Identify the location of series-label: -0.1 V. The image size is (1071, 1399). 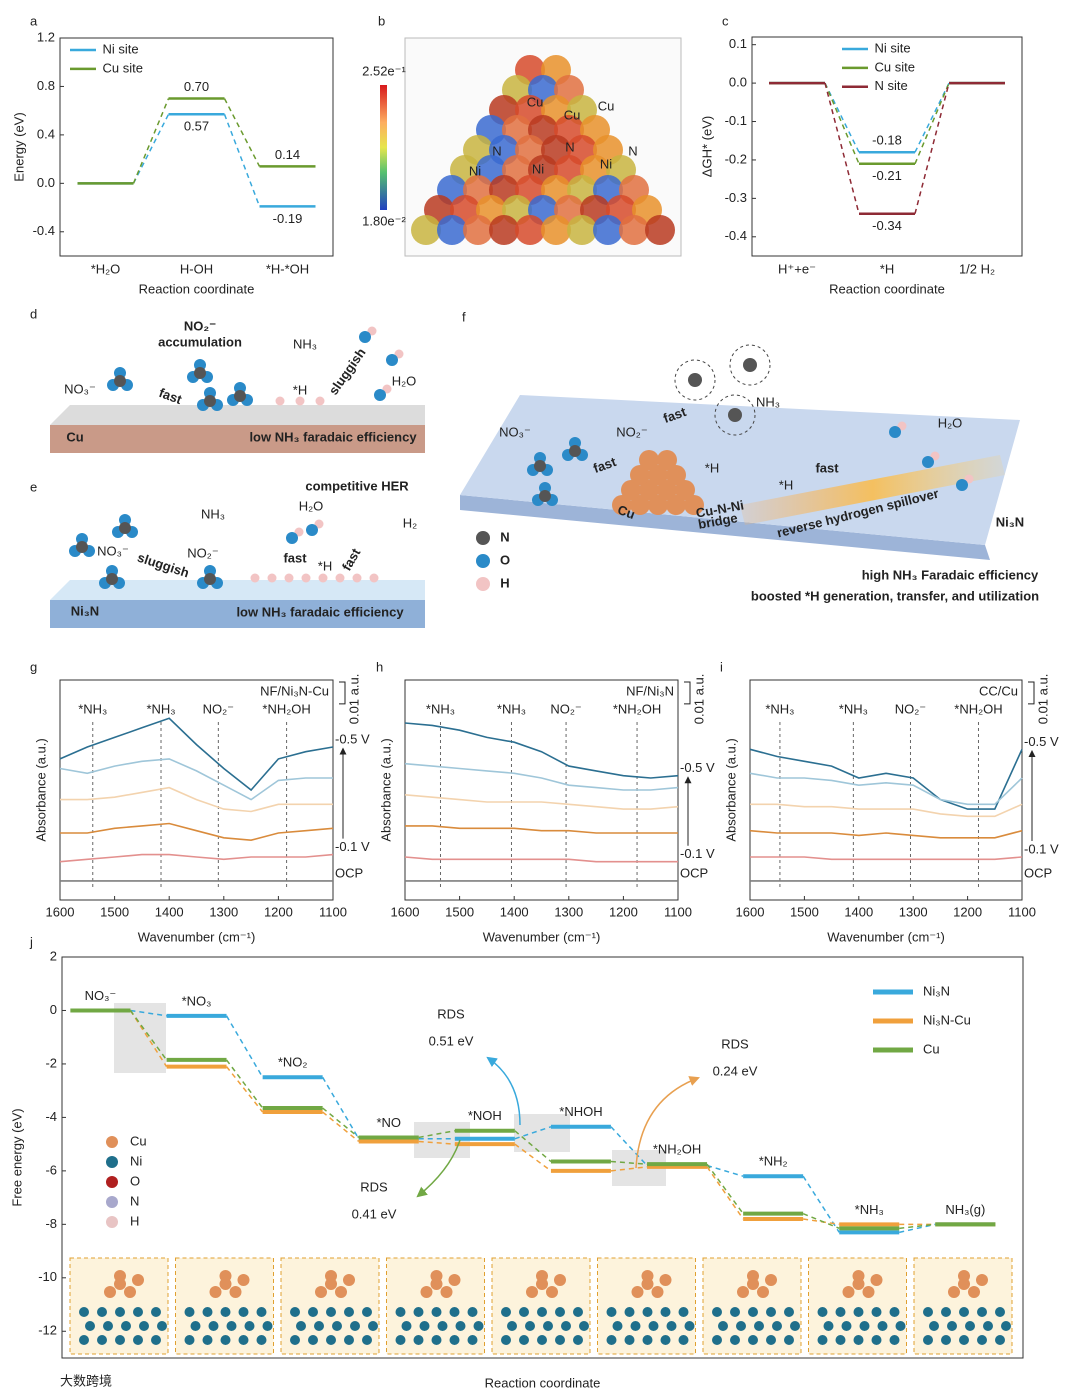
(697, 853).